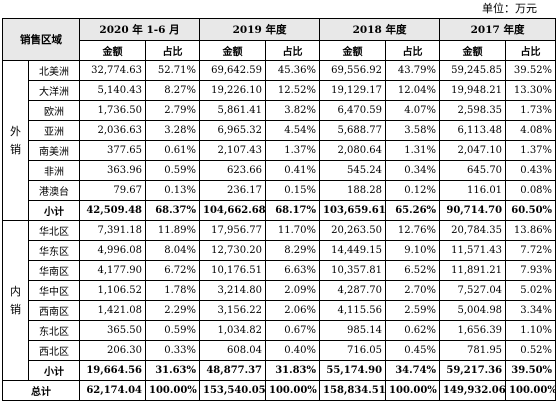  I want to click on ratio-cell: 43.79%, so click(413, 70).